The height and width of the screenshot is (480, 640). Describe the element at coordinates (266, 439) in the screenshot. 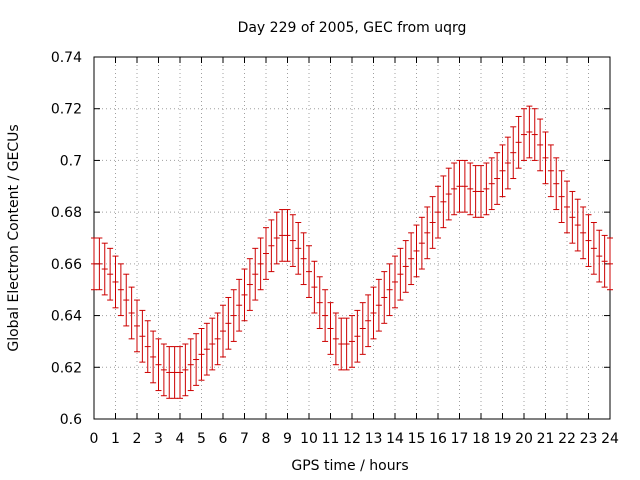

I see `x-tick-label: 8` at that location.